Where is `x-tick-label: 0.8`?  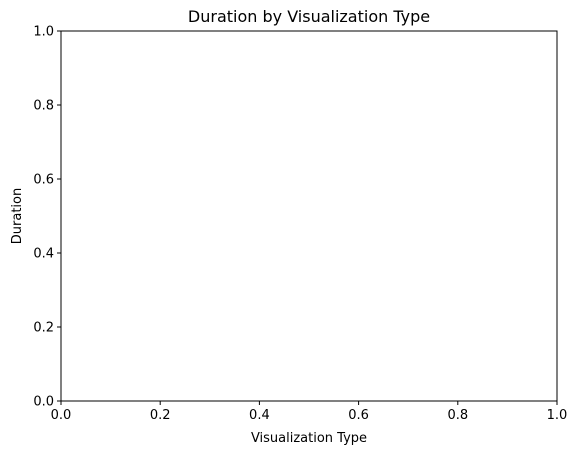 x-tick-label: 0.8 is located at coordinates (457, 415).